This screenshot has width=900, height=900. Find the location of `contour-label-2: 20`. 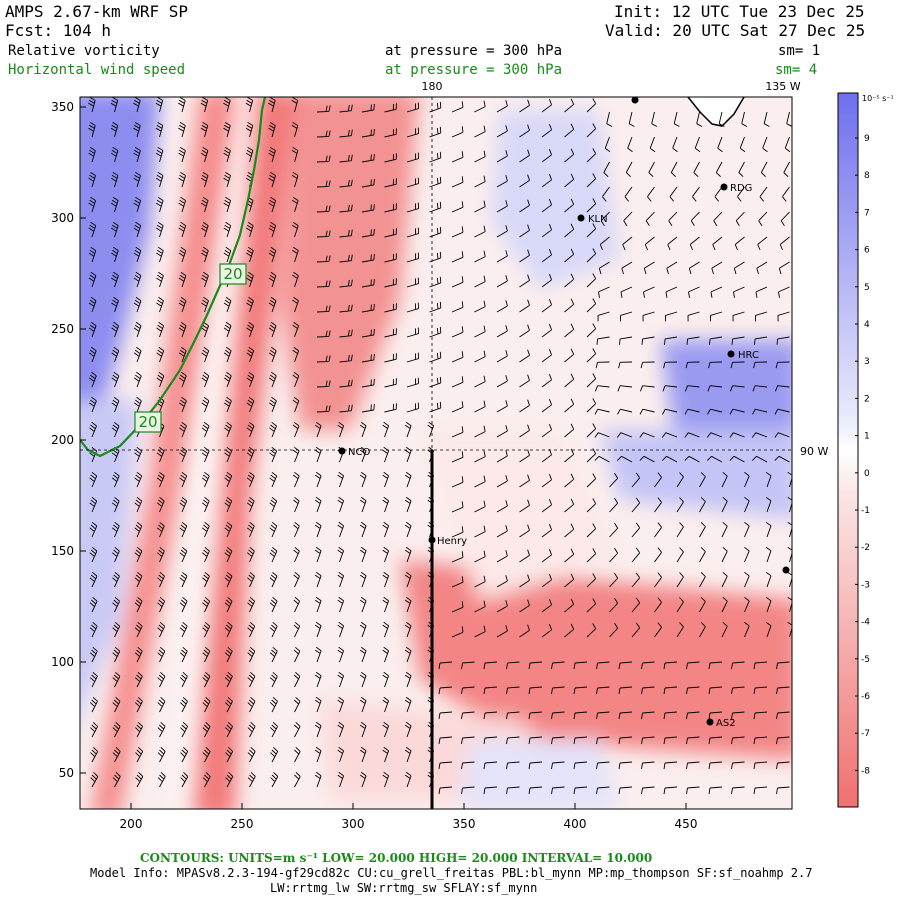

contour-label-2: 20 is located at coordinates (148, 422).